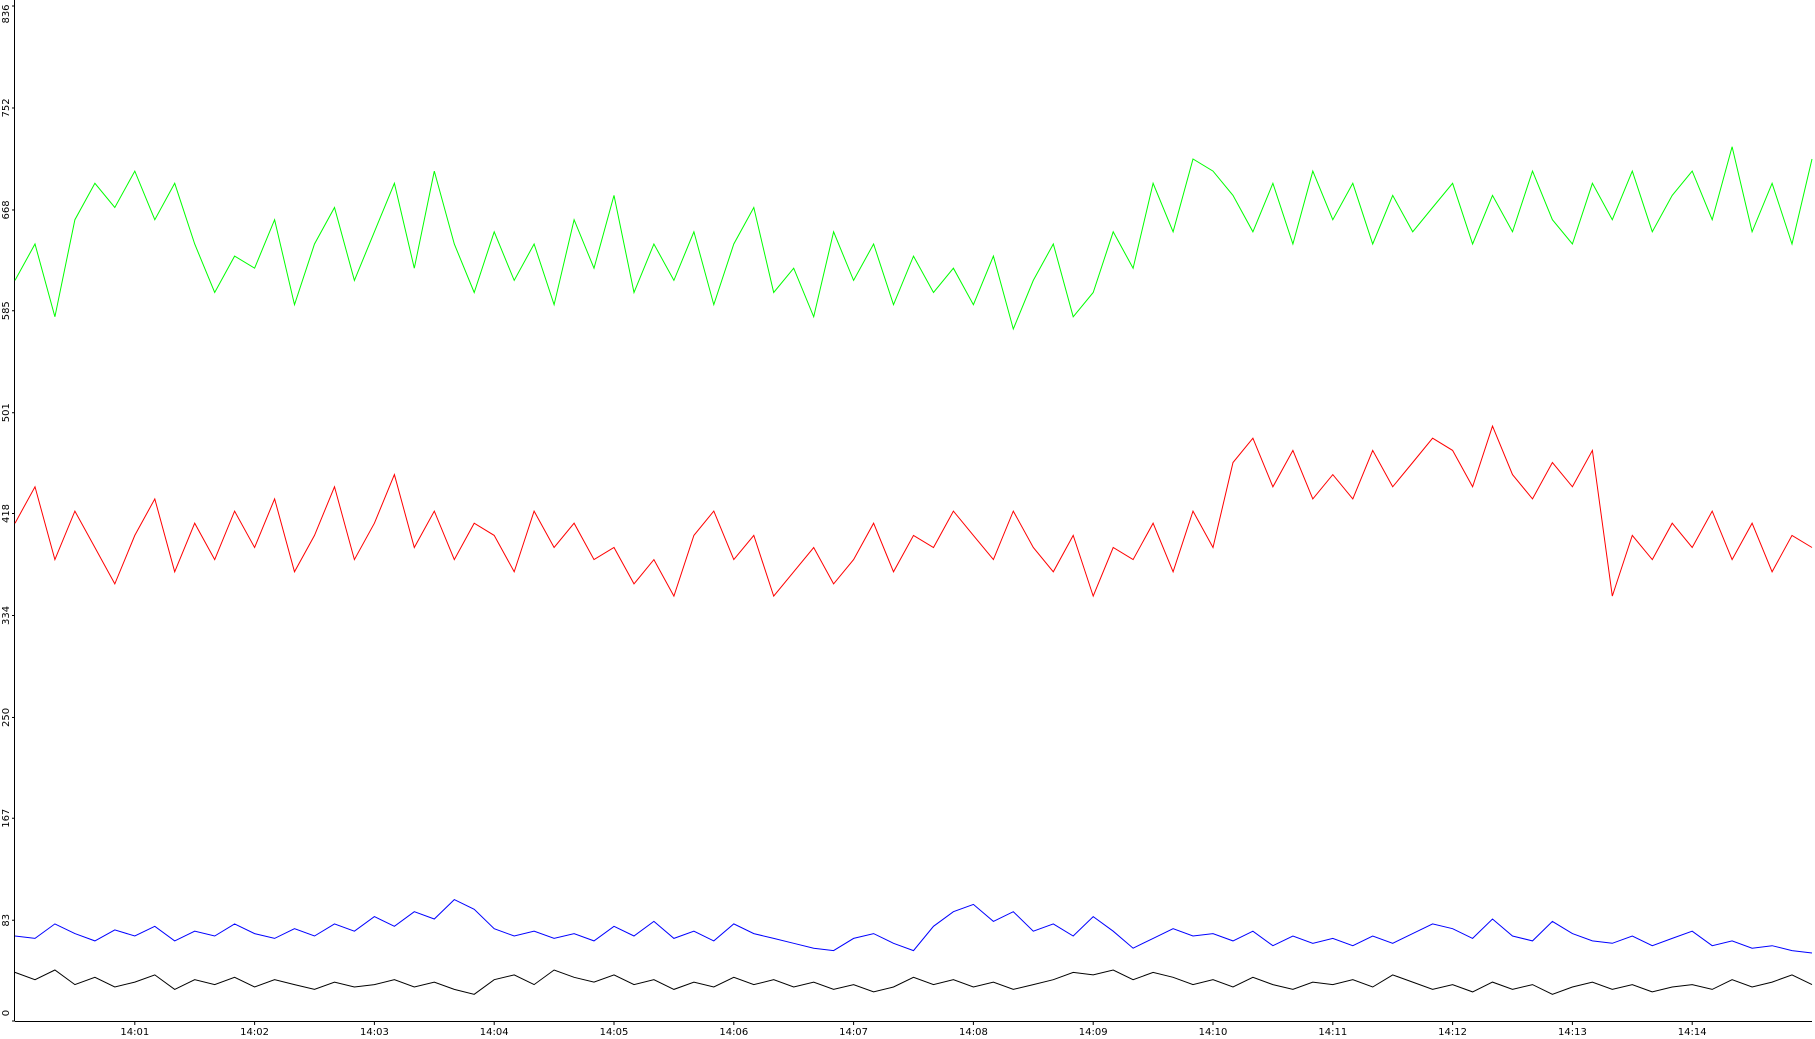 The image size is (1815, 1039). I want to click on x-tick-label: 14:14, so click(1692, 1032).